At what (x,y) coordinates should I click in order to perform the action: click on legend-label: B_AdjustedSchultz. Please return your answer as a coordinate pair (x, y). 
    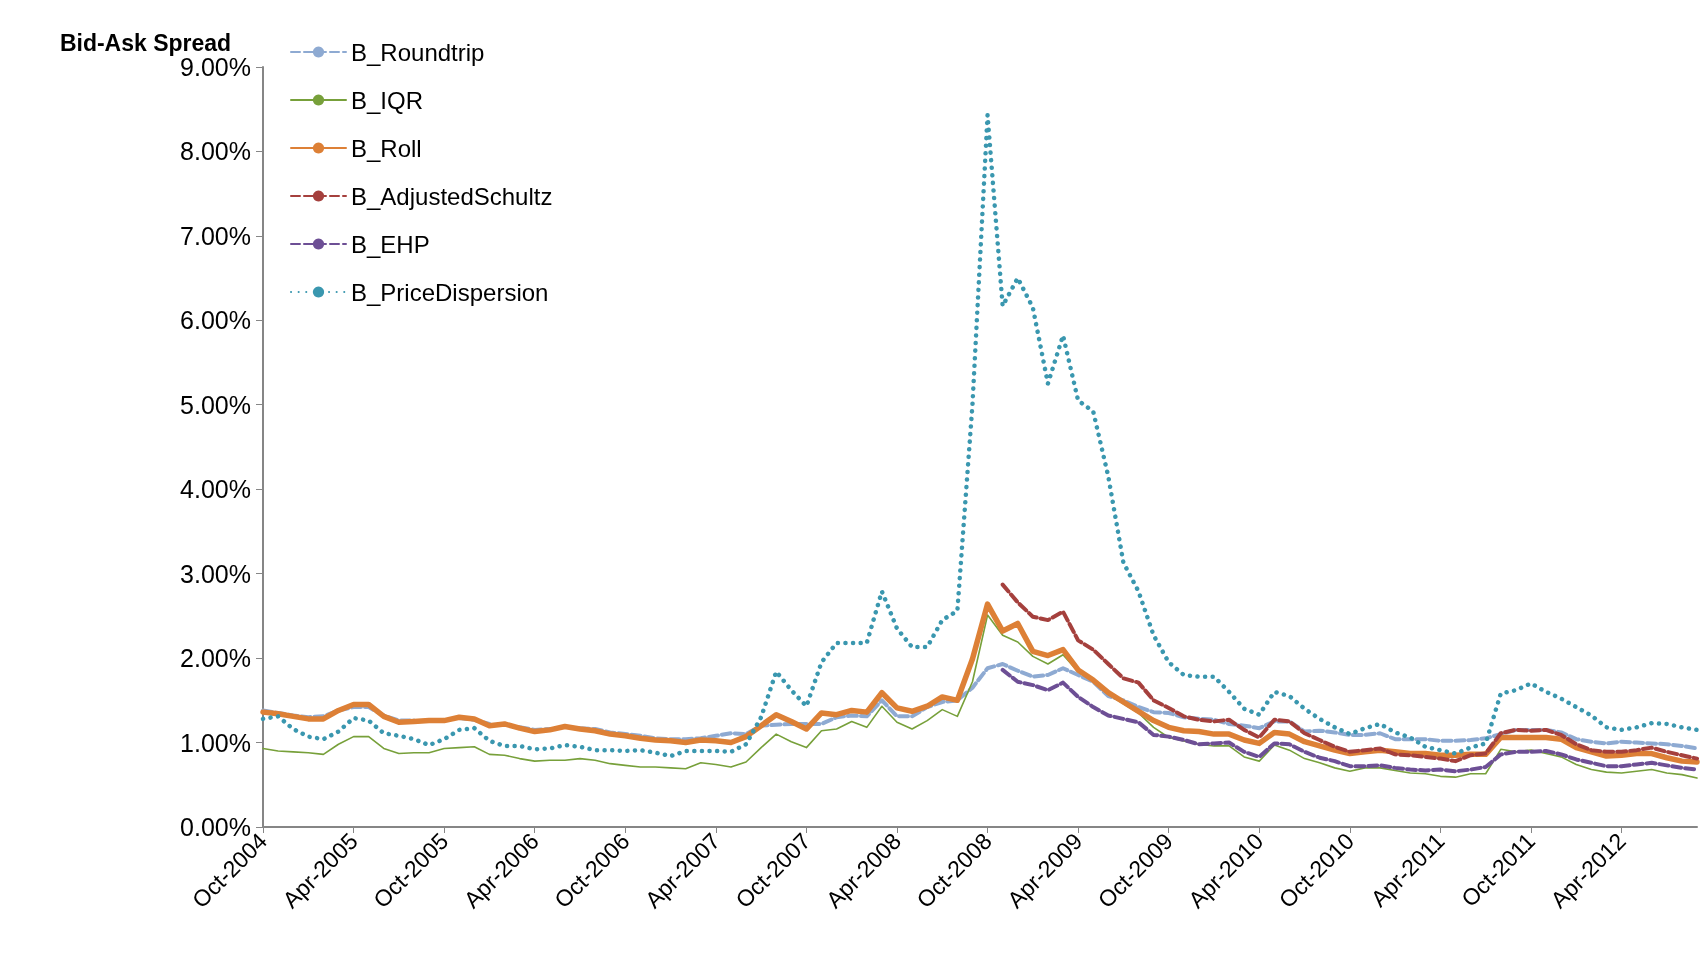
    Looking at the image, I should click on (452, 196).